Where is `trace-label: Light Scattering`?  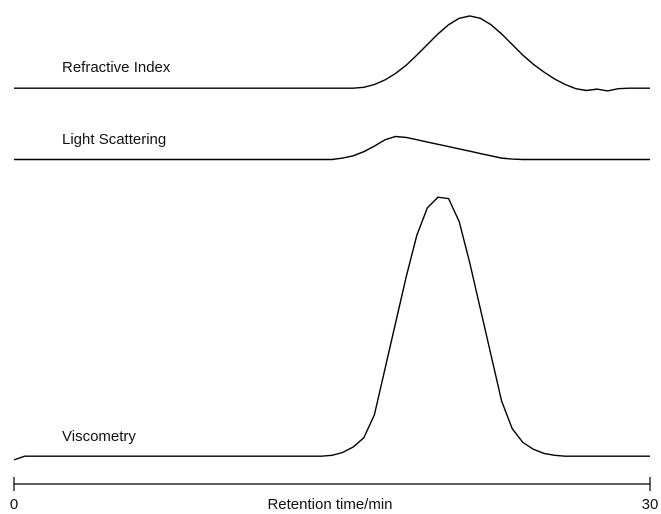 trace-label: Light Scattering is located at coordinates (114, 139).